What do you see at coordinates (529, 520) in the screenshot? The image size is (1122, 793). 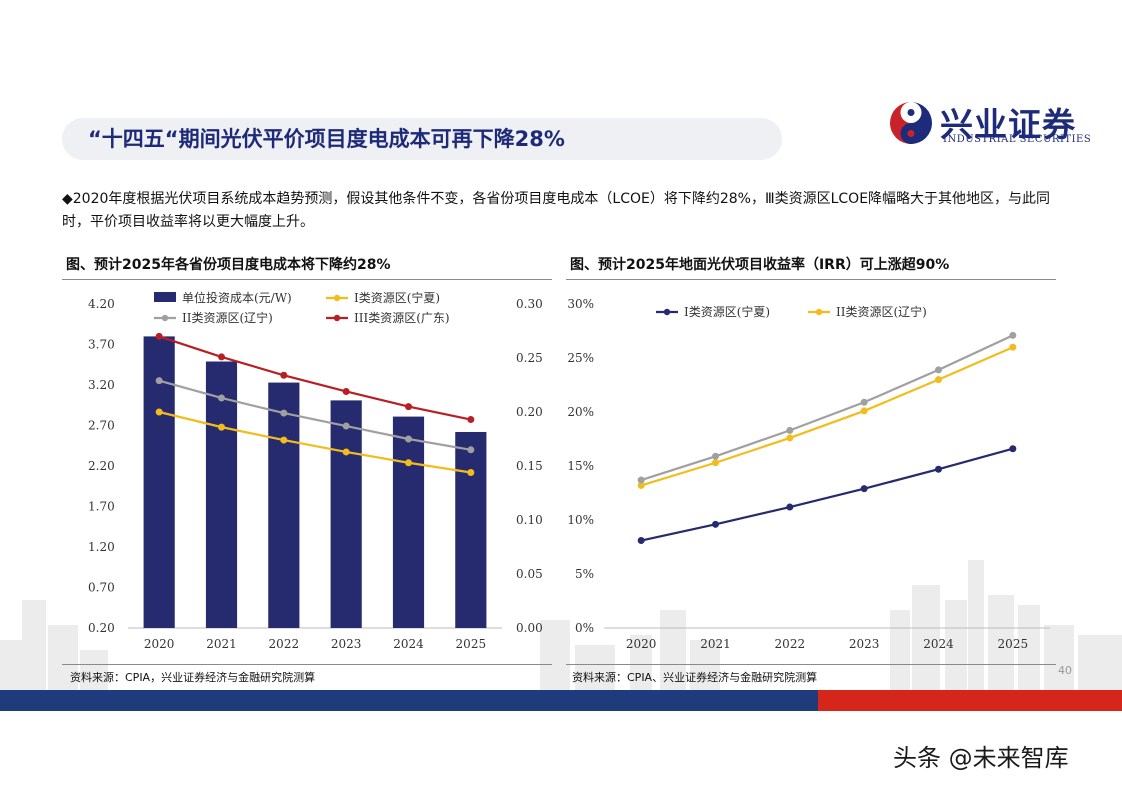 I see `right-axis-tick-label: 0.10` at bounding box center [529, 520].